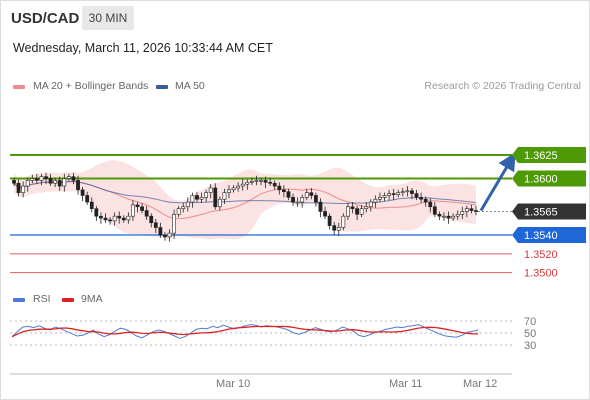  I want to click on time-axis: Mar 10 Mar 11 Mar 12, so click(261, 381).